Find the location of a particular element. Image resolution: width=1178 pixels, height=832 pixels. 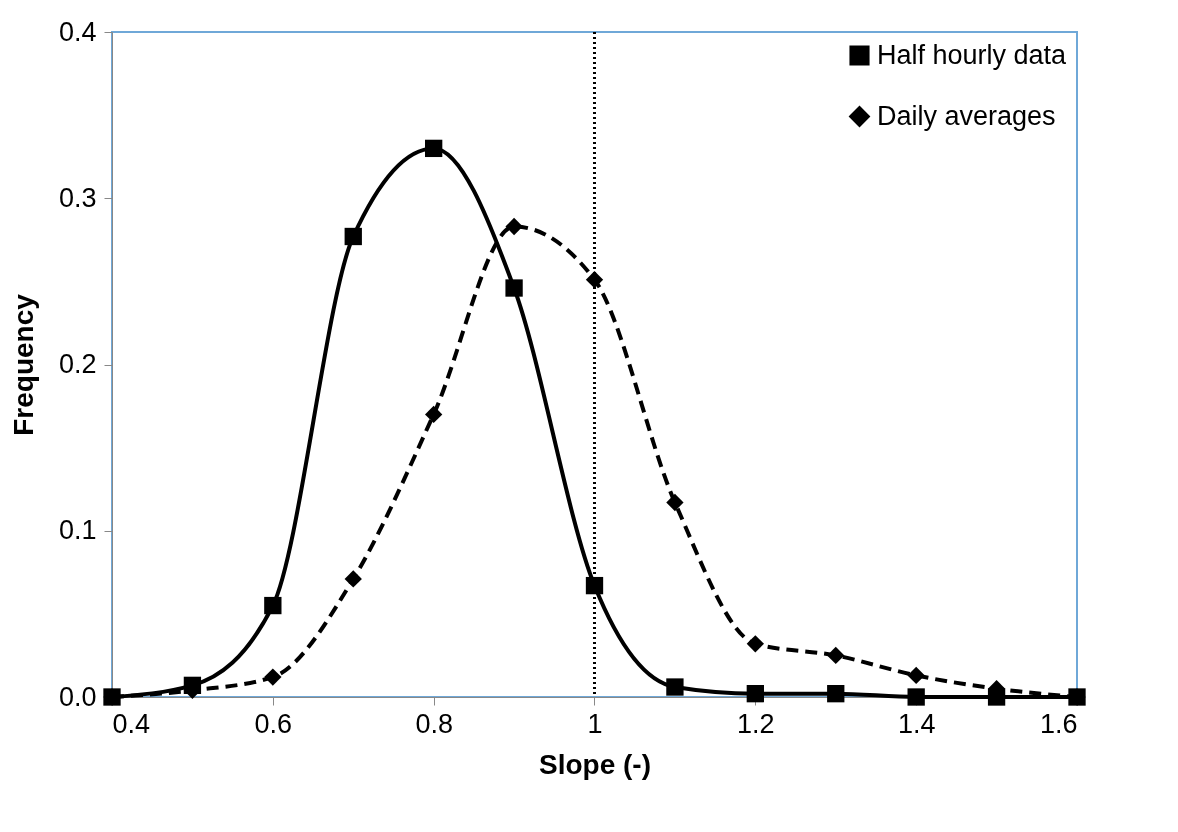

y-axis-title: Frequency is located at coordinates (23, 364).